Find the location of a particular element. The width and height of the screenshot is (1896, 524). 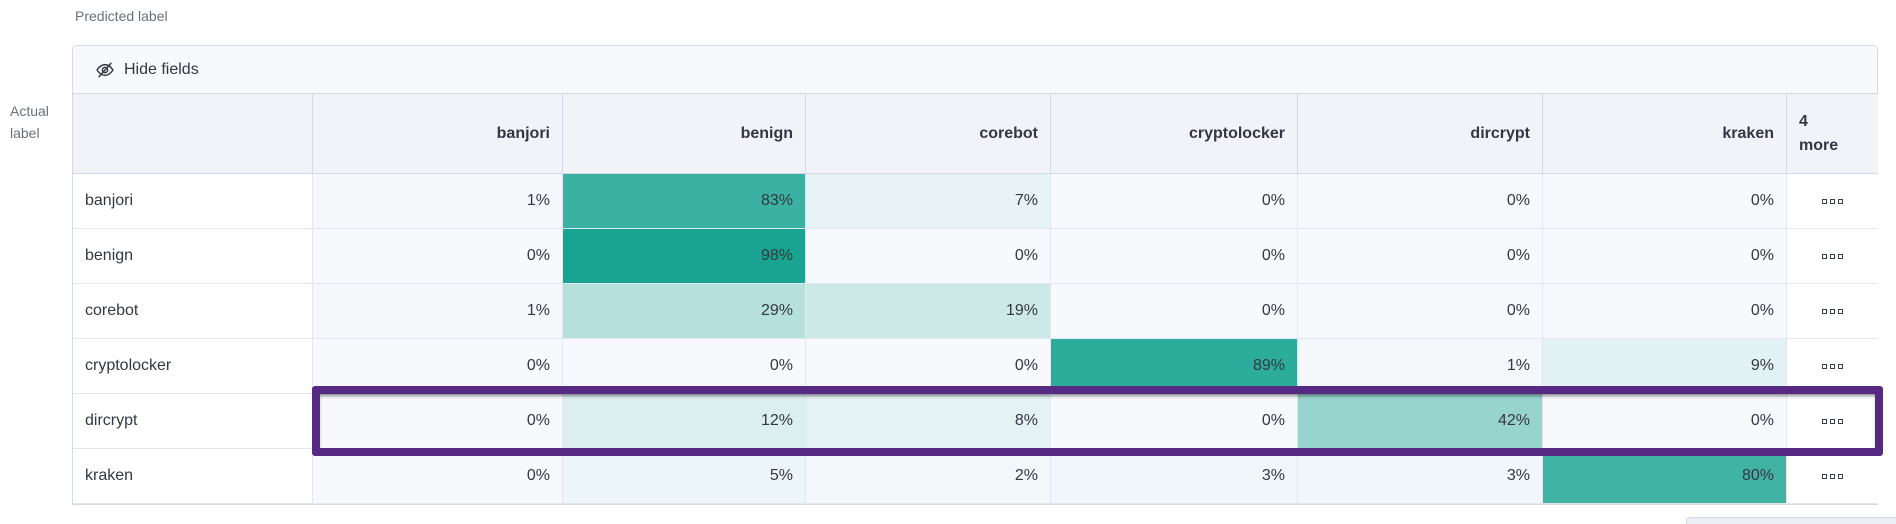

matrix-row-banjori: banjori 1% 83% 7% 0% 0% 0% is located at coordinates (975, 201).